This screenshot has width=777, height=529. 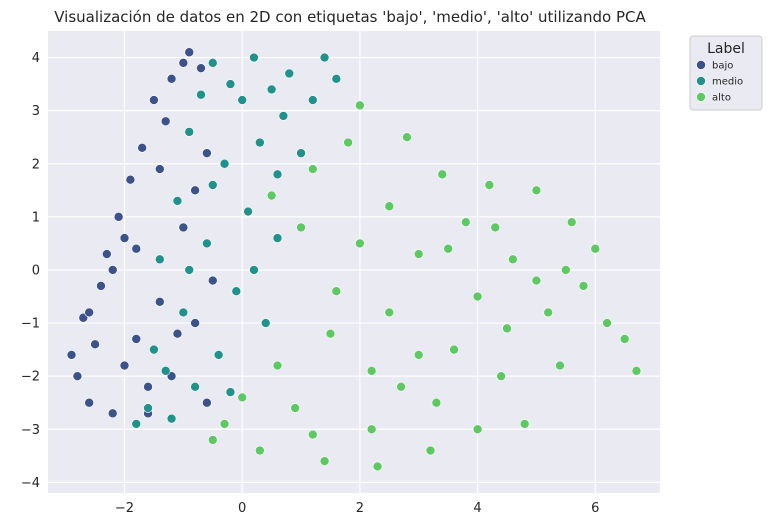 What do you see at coordinates (595, 508) in the screenshot?
I see `x-tick-label: 6` at bounding box center [595, 508].